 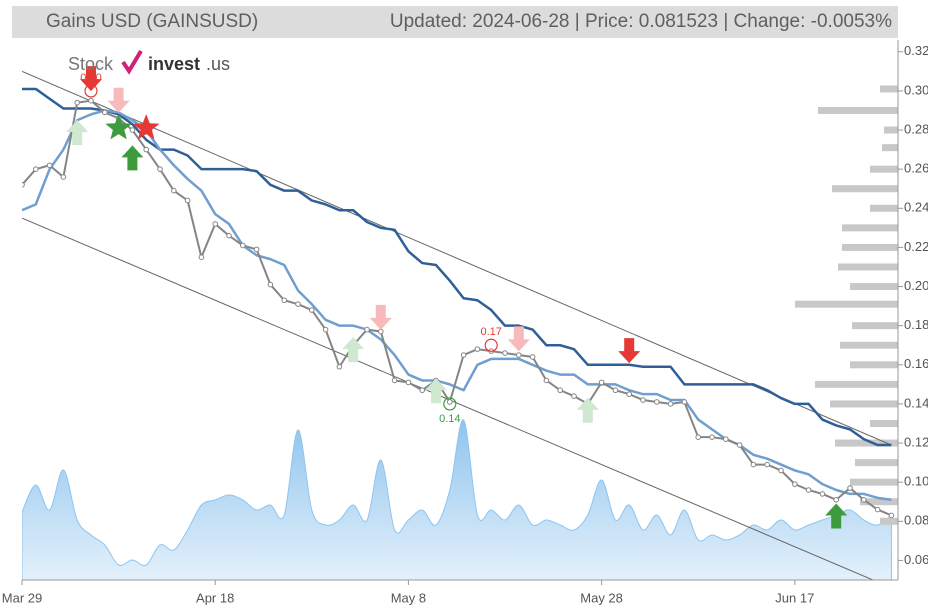 I want to click on x-tick-label: Mar 29, so click(x=22, y=597).